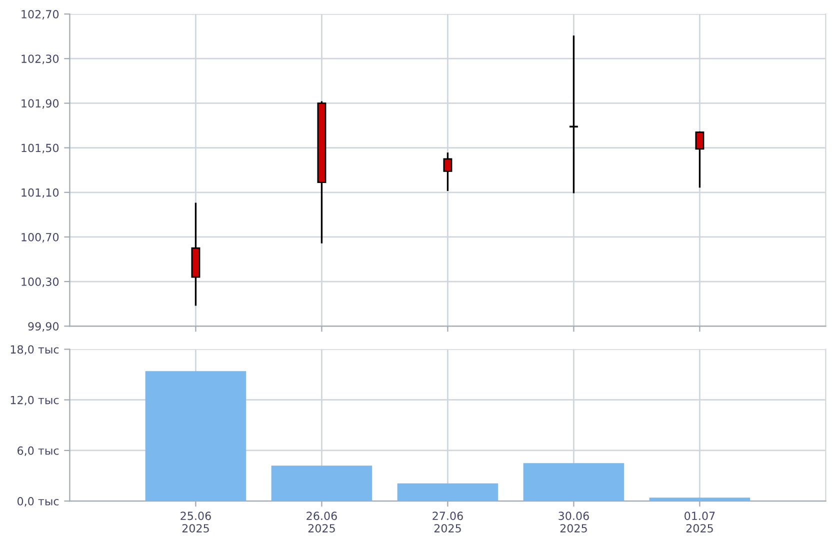  What do you see at coordinates (34, 350) in the screenshot?
I see `y-tick-label: 18,0 тыс` at bounding box center [34, 350].